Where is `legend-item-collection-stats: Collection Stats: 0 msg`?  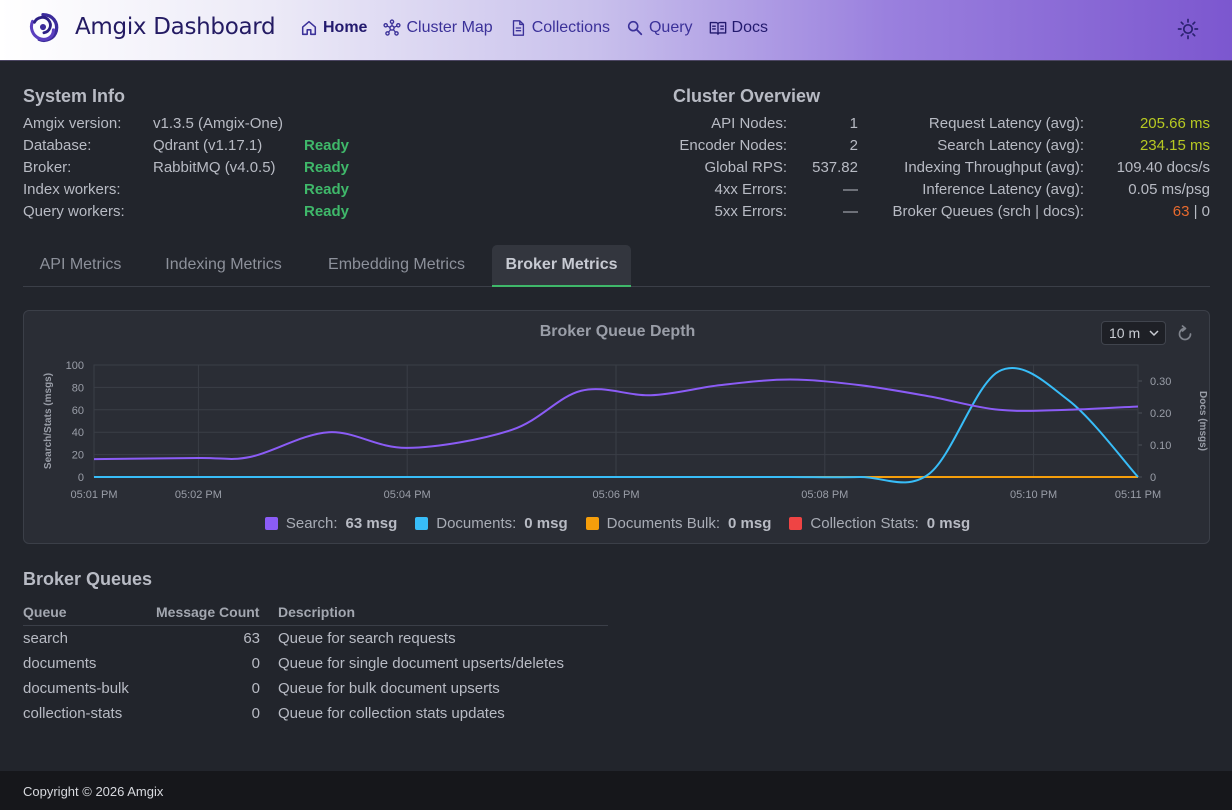
legend-item-collection-stats: Collection Stats: 0 msg is located at coordinates (879, 523).